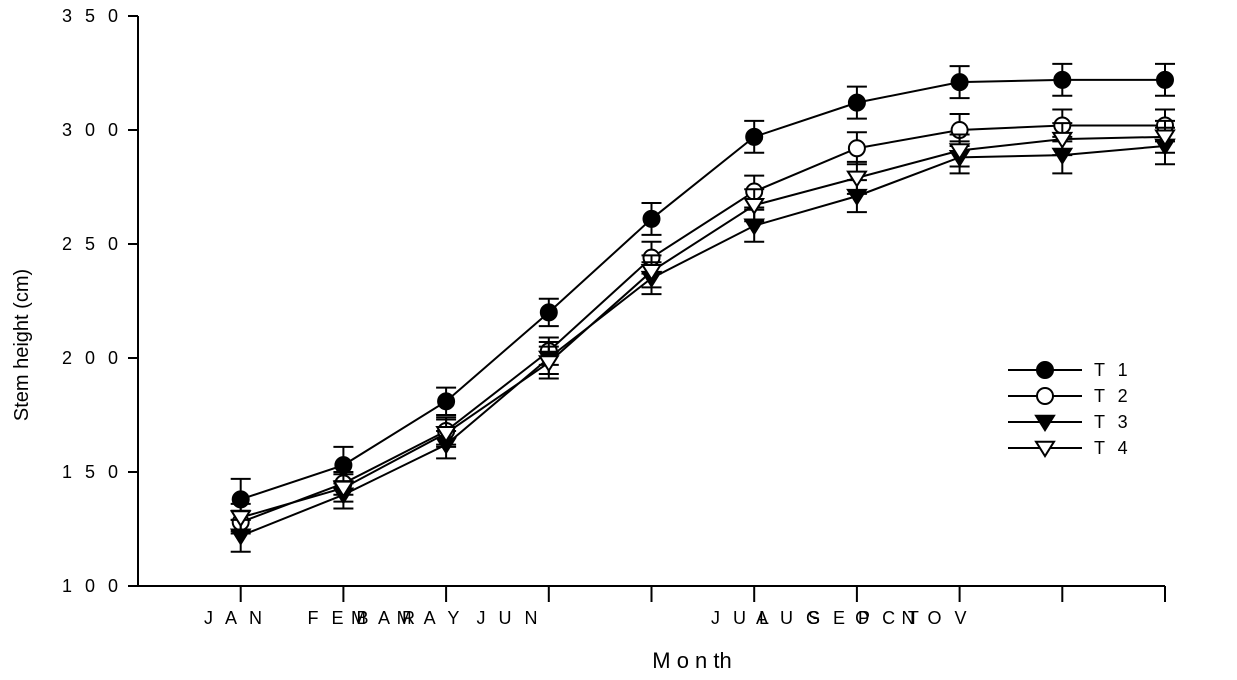 The width and height of the screenshot is (1237, 680). I want to click on legend-entry: T 2, so click(1070, 396).